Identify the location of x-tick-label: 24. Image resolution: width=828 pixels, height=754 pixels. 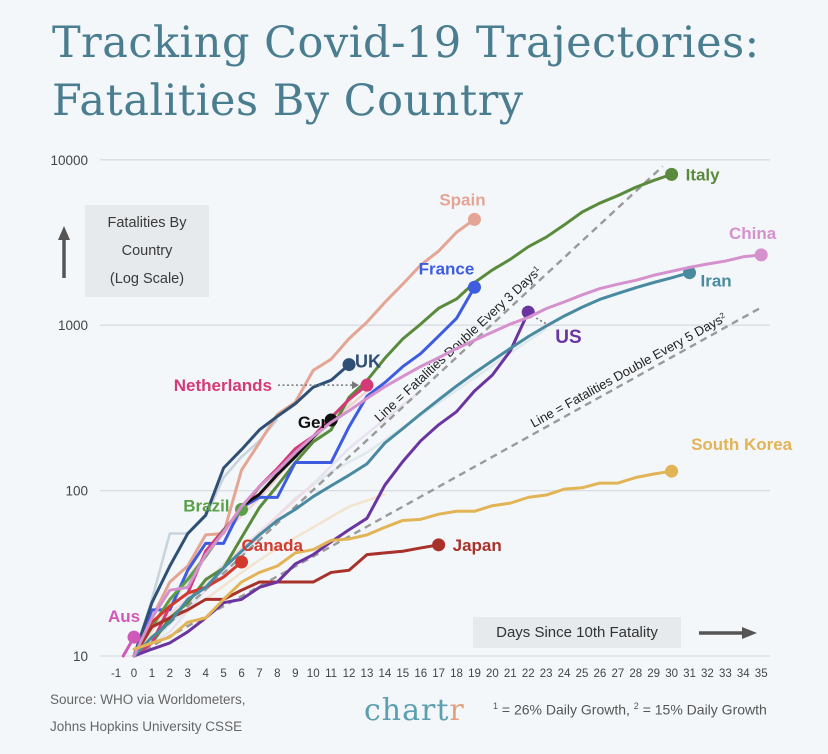
(564, 674).